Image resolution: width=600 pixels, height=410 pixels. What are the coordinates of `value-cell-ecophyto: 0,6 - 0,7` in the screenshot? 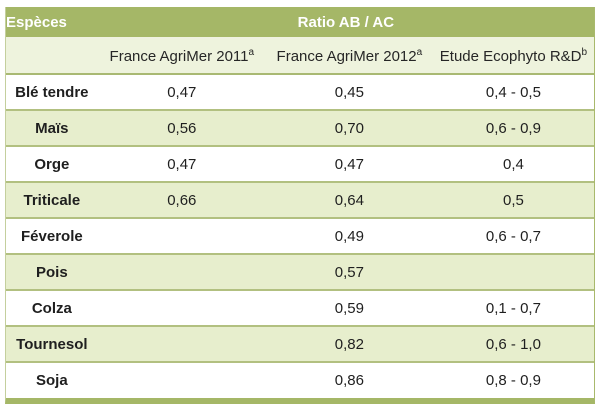 It's located at (513, 236).